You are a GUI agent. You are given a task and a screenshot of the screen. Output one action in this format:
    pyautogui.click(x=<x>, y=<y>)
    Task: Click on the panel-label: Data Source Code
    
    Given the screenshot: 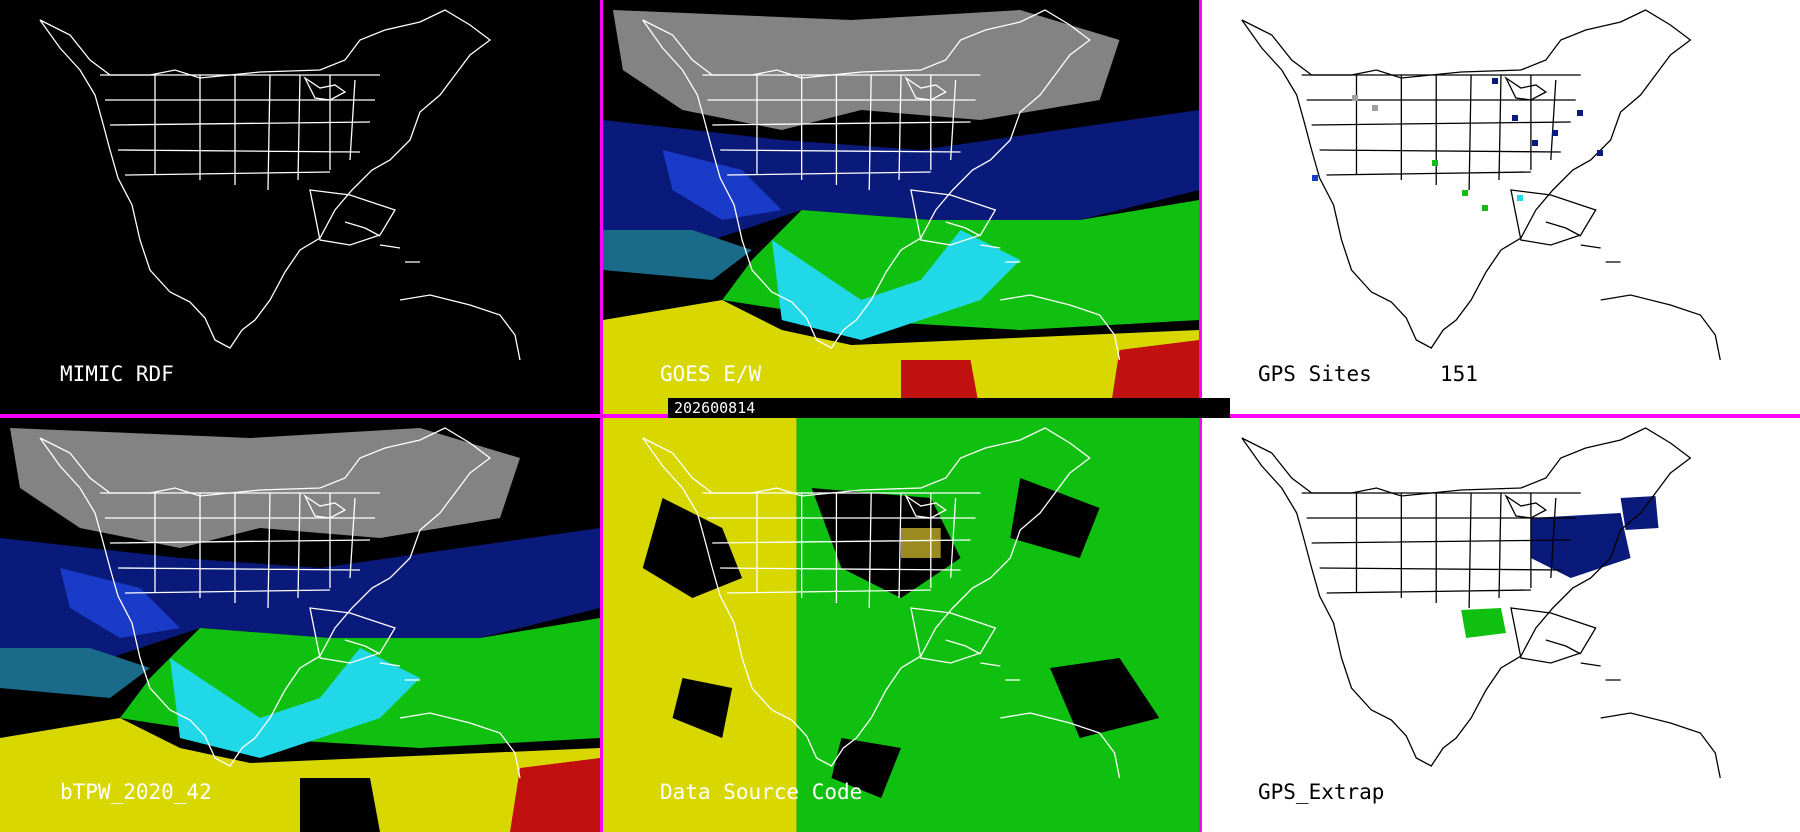 What is the action you would take?
    pyautogui.click(x=761, y=792)
    